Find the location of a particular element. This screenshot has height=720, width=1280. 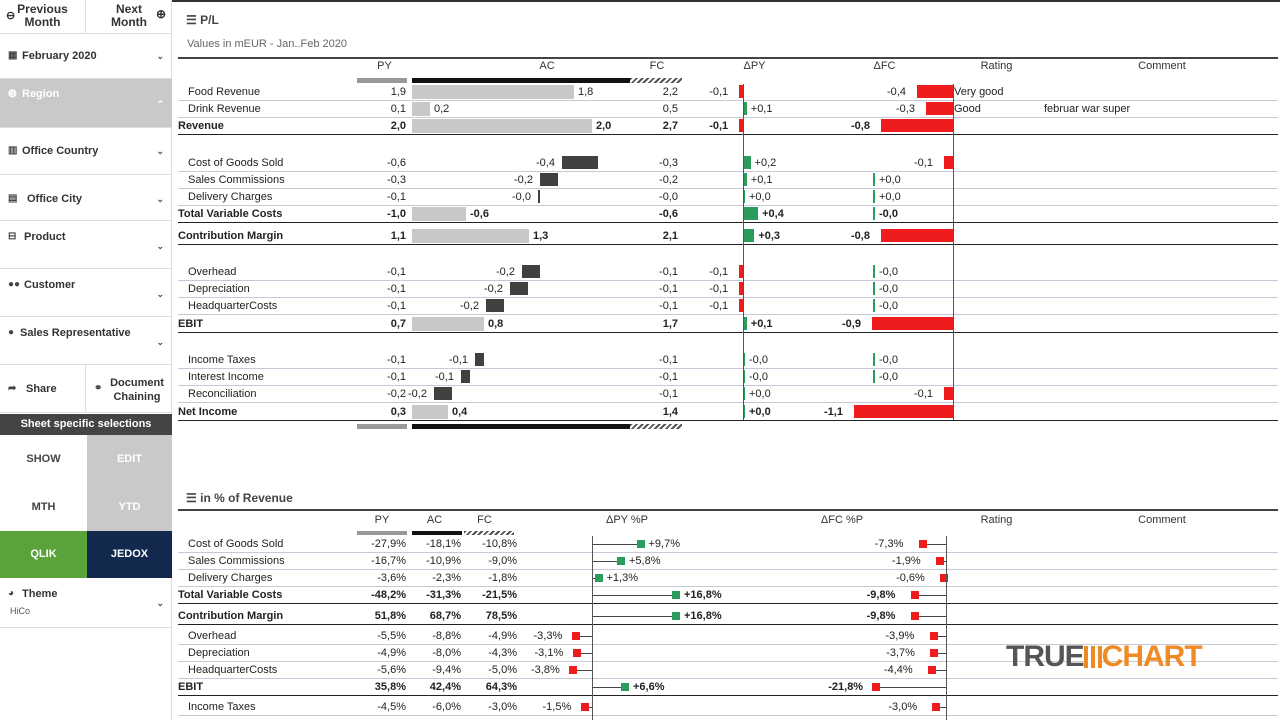

dpy-pct-value: -3,1% is located at coordinates (549, 653).